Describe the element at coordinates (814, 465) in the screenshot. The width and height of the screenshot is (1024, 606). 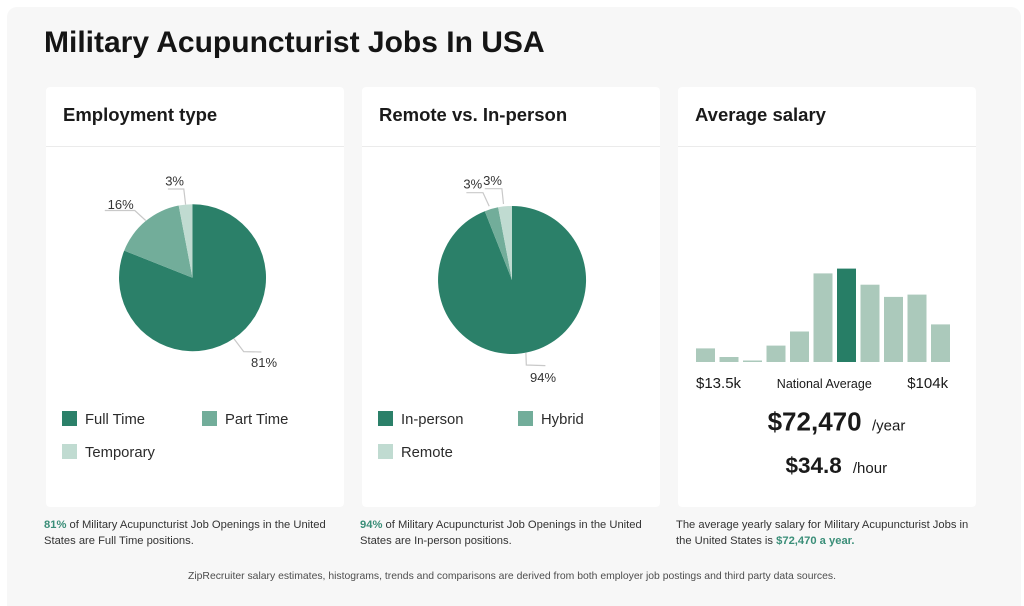
I see `svg-text: $34.8` at that location.